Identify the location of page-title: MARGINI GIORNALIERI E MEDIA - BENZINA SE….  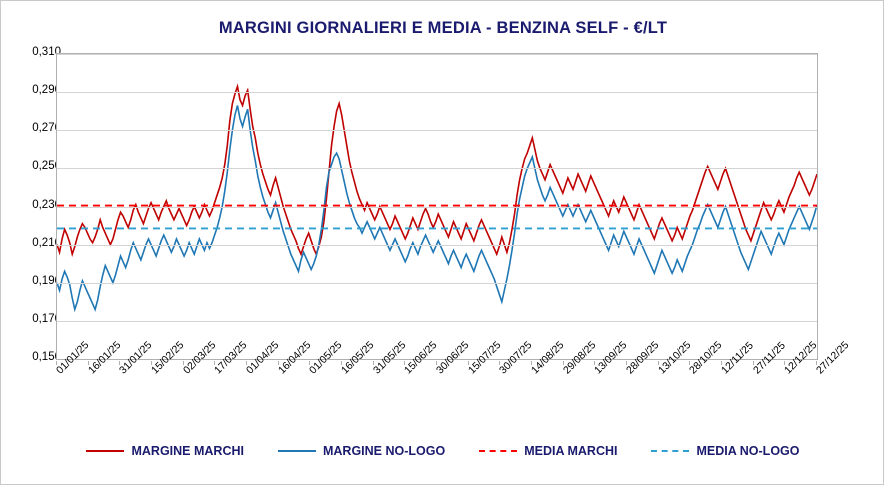
(443, 28).